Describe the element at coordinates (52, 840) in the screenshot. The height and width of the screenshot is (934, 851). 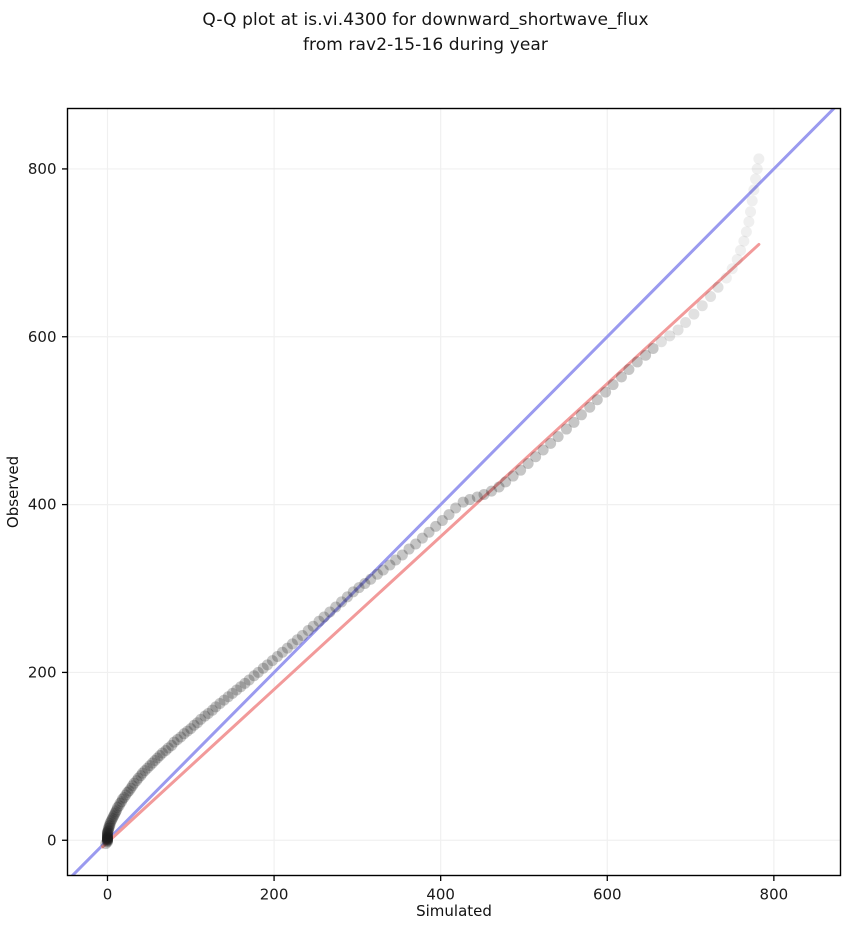
I see `y-tick-label: 0` at that location.